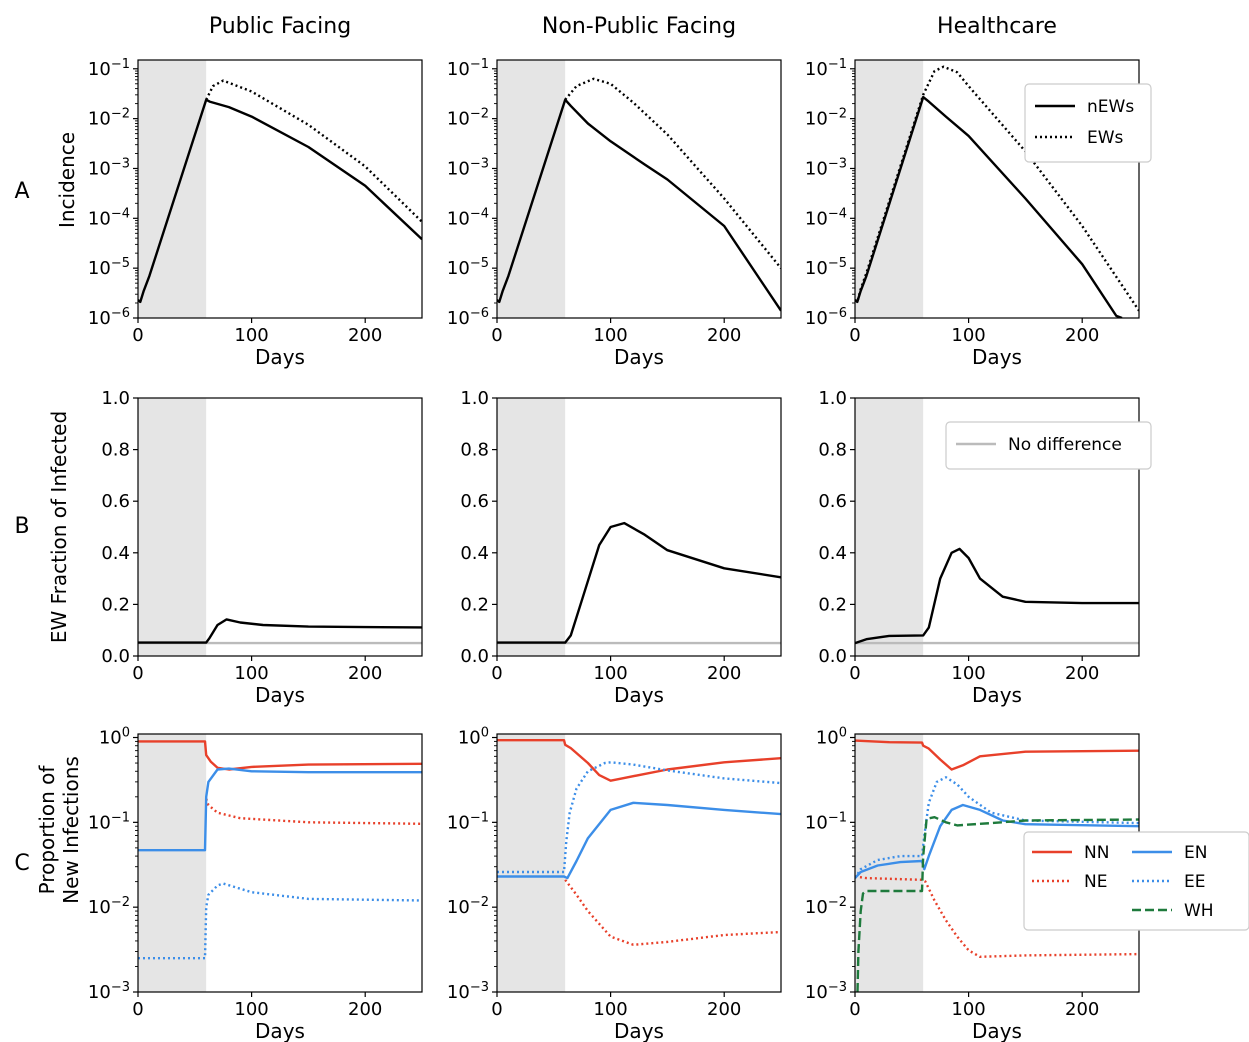 The width and height of the screenshot is (1249, 1042). What do you see at coordinates (115, 656) in the screenshot?
I see `y-tick-label: 0.0` at bounding box center [115, 656].